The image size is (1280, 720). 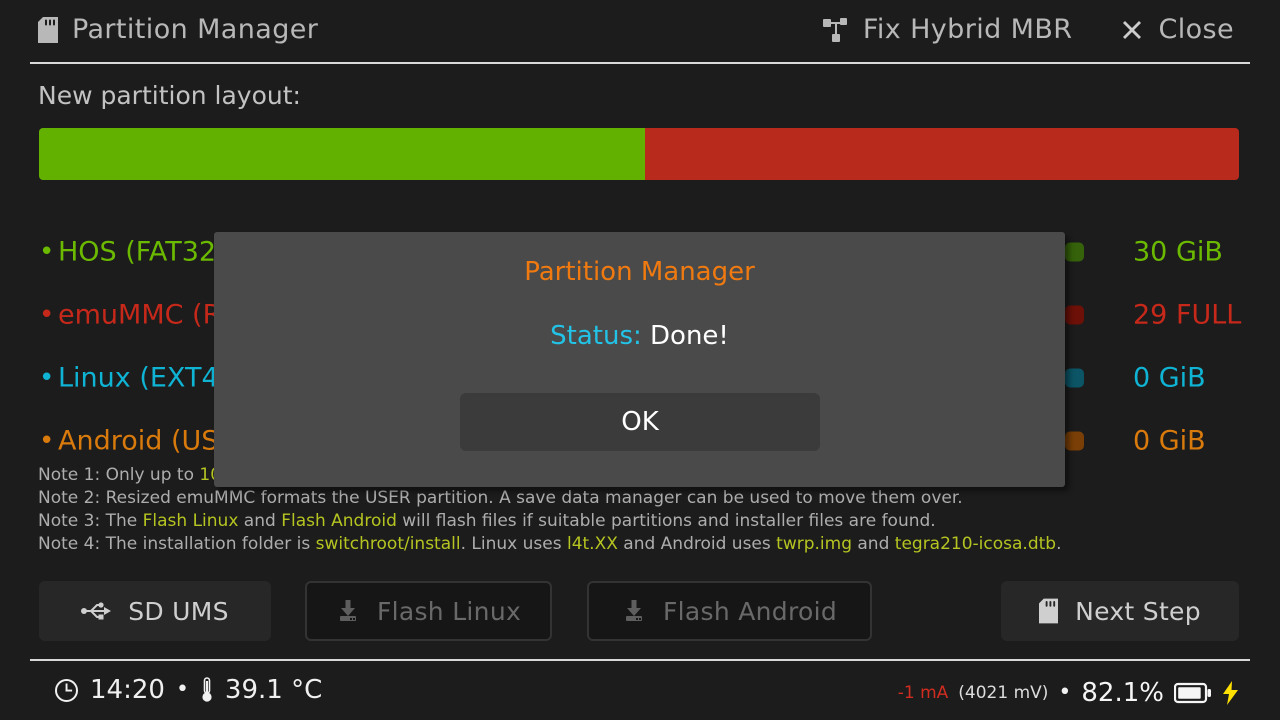 What do you see at coordinates (596, 336) in the screenshot?
I see `dialog-status-label: Status:` at bounding box center [596, 336].